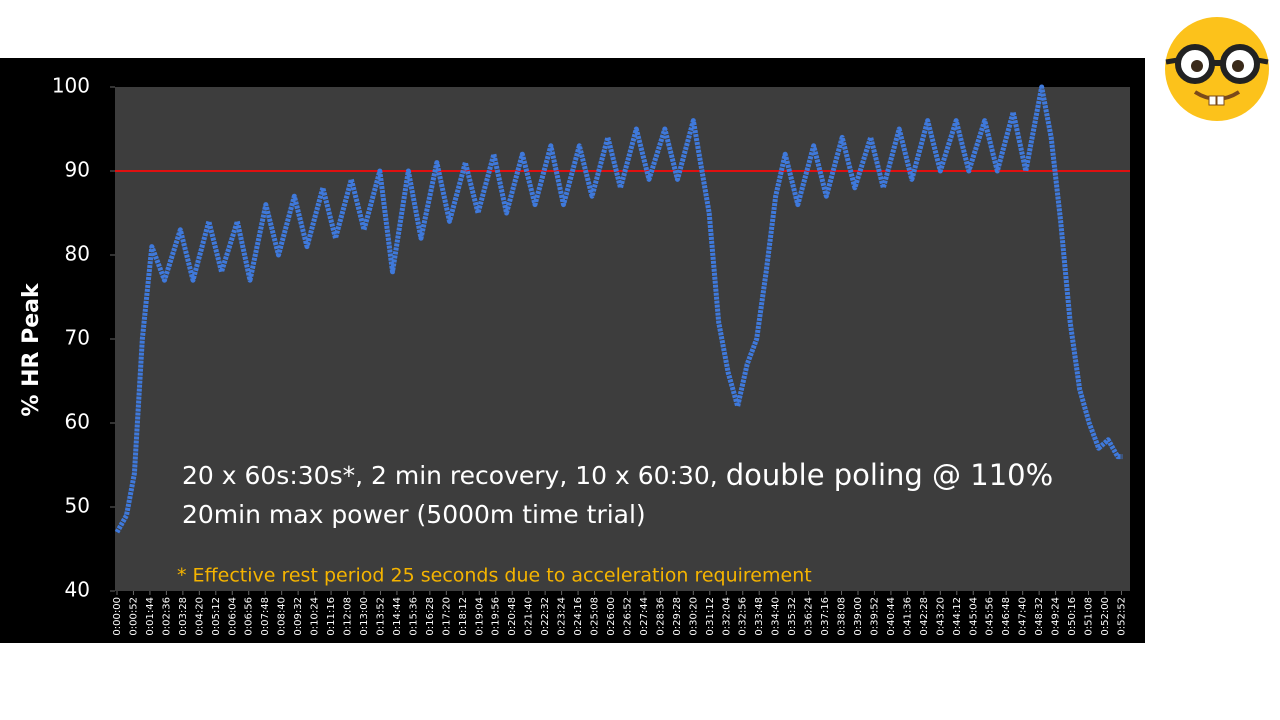  I want to click on y-axis-label: % HR Peak, so click(31, 349).